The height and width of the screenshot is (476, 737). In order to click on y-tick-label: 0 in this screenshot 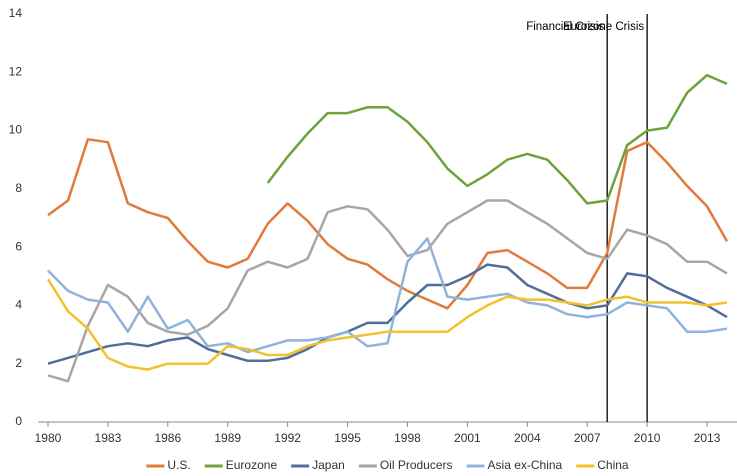, I will do `click(18, 421)`.